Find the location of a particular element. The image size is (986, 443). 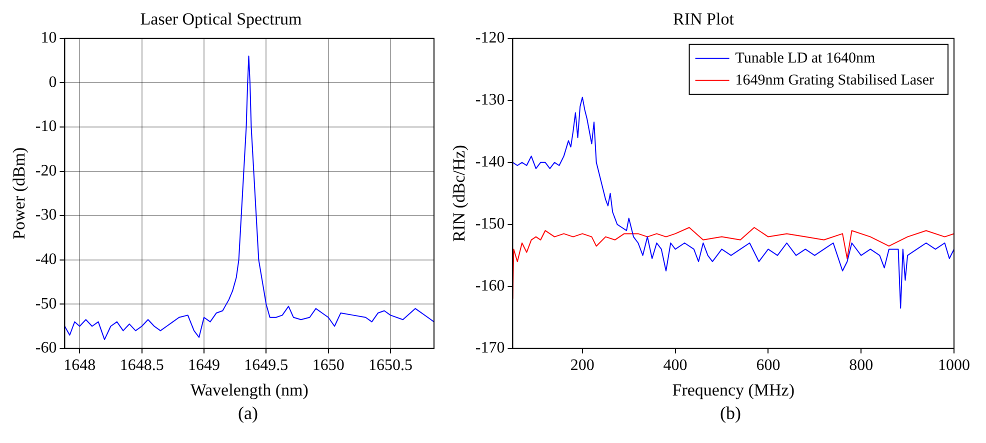

y-tick-label: -150 is located at coordinates (490, 224).